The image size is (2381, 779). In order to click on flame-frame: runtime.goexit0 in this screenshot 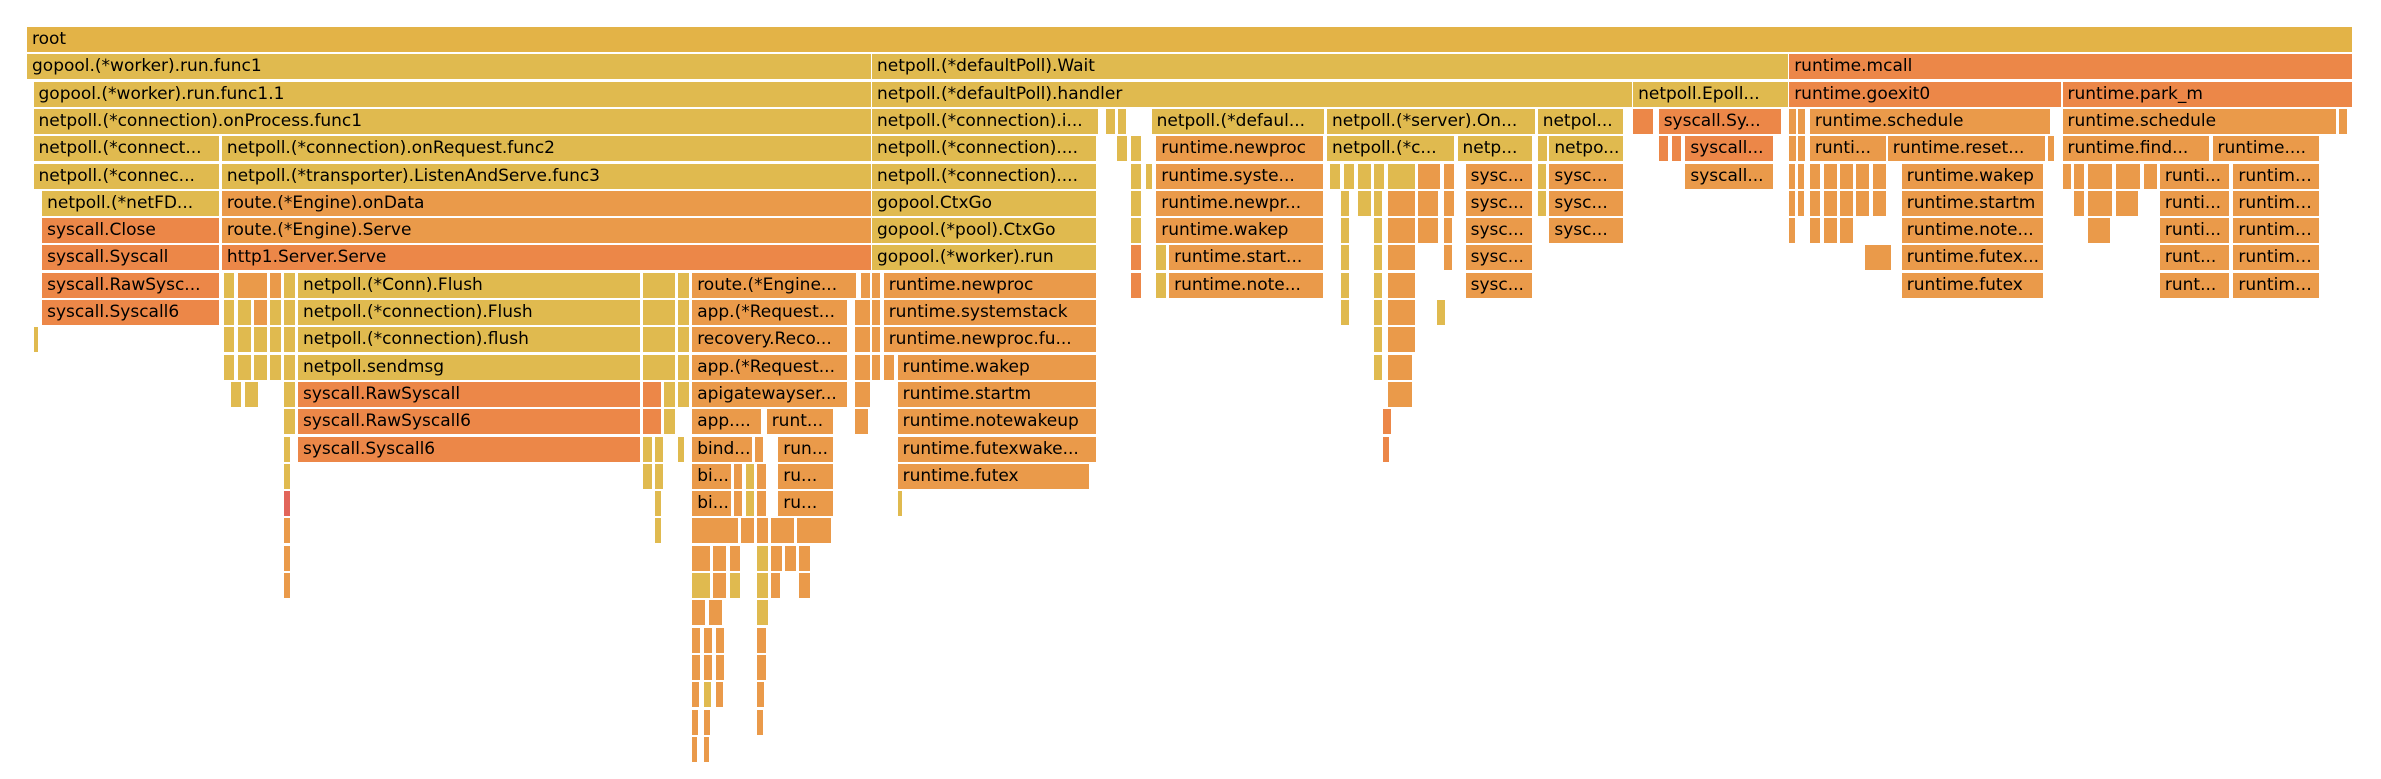, I will do `click(1926, 94)`.